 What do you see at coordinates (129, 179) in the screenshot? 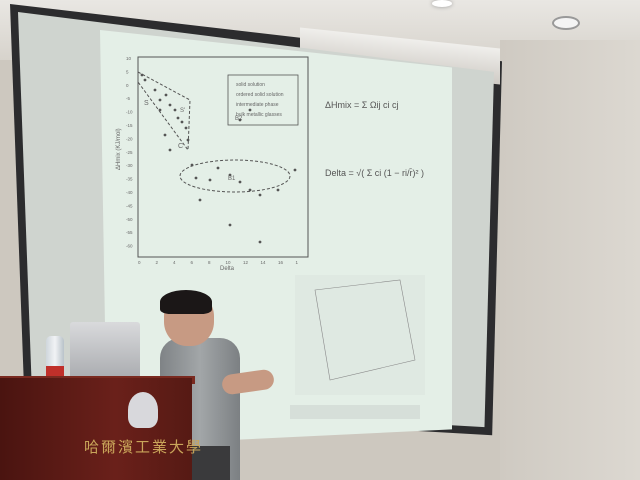
I see `y-tick-label: -35` at bounding box center [129, 179].